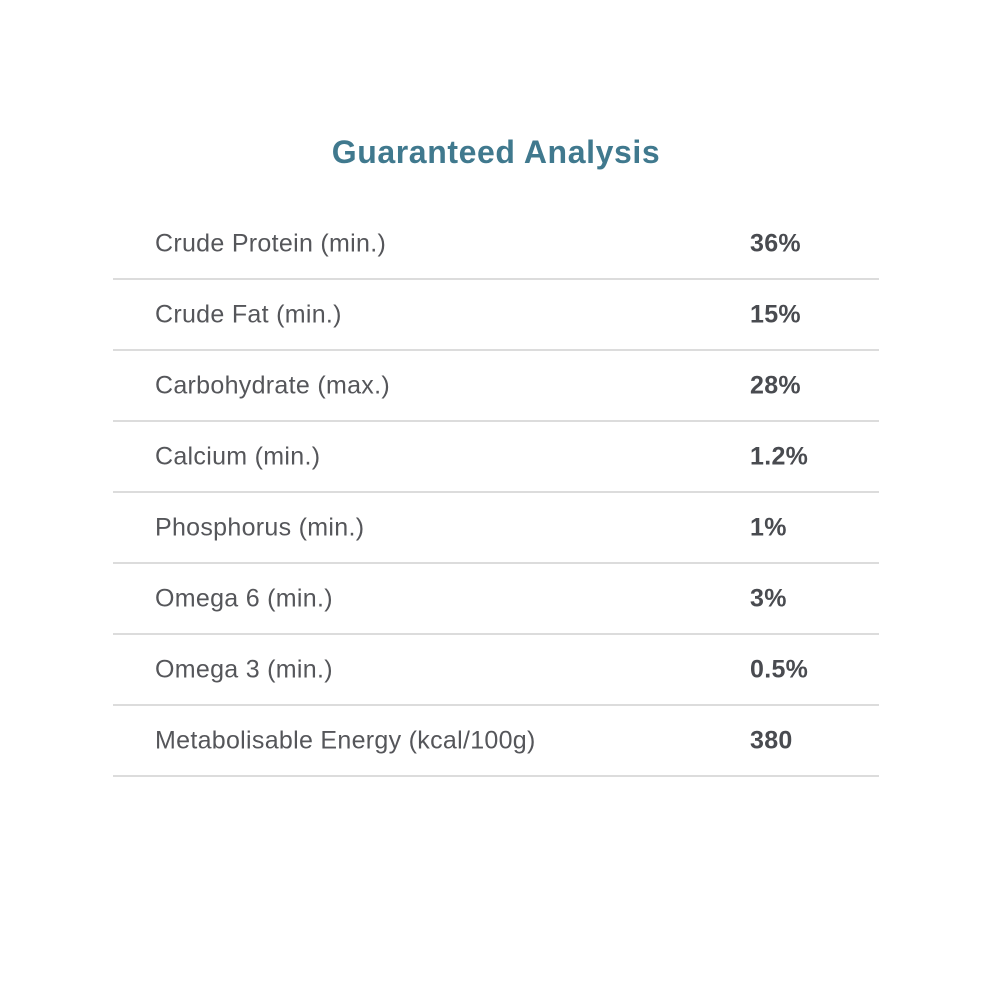 The image size is (1000, 1000). I want to click on nutrient-value: 3%, so click(768, 598).